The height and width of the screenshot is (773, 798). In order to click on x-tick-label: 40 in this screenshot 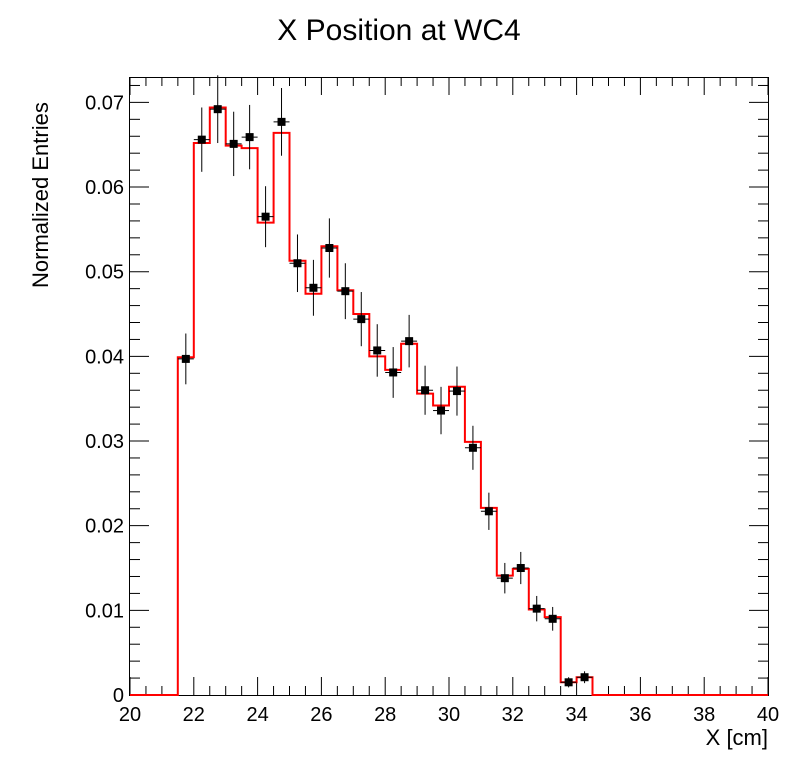, I will do `click(768, 715)`.